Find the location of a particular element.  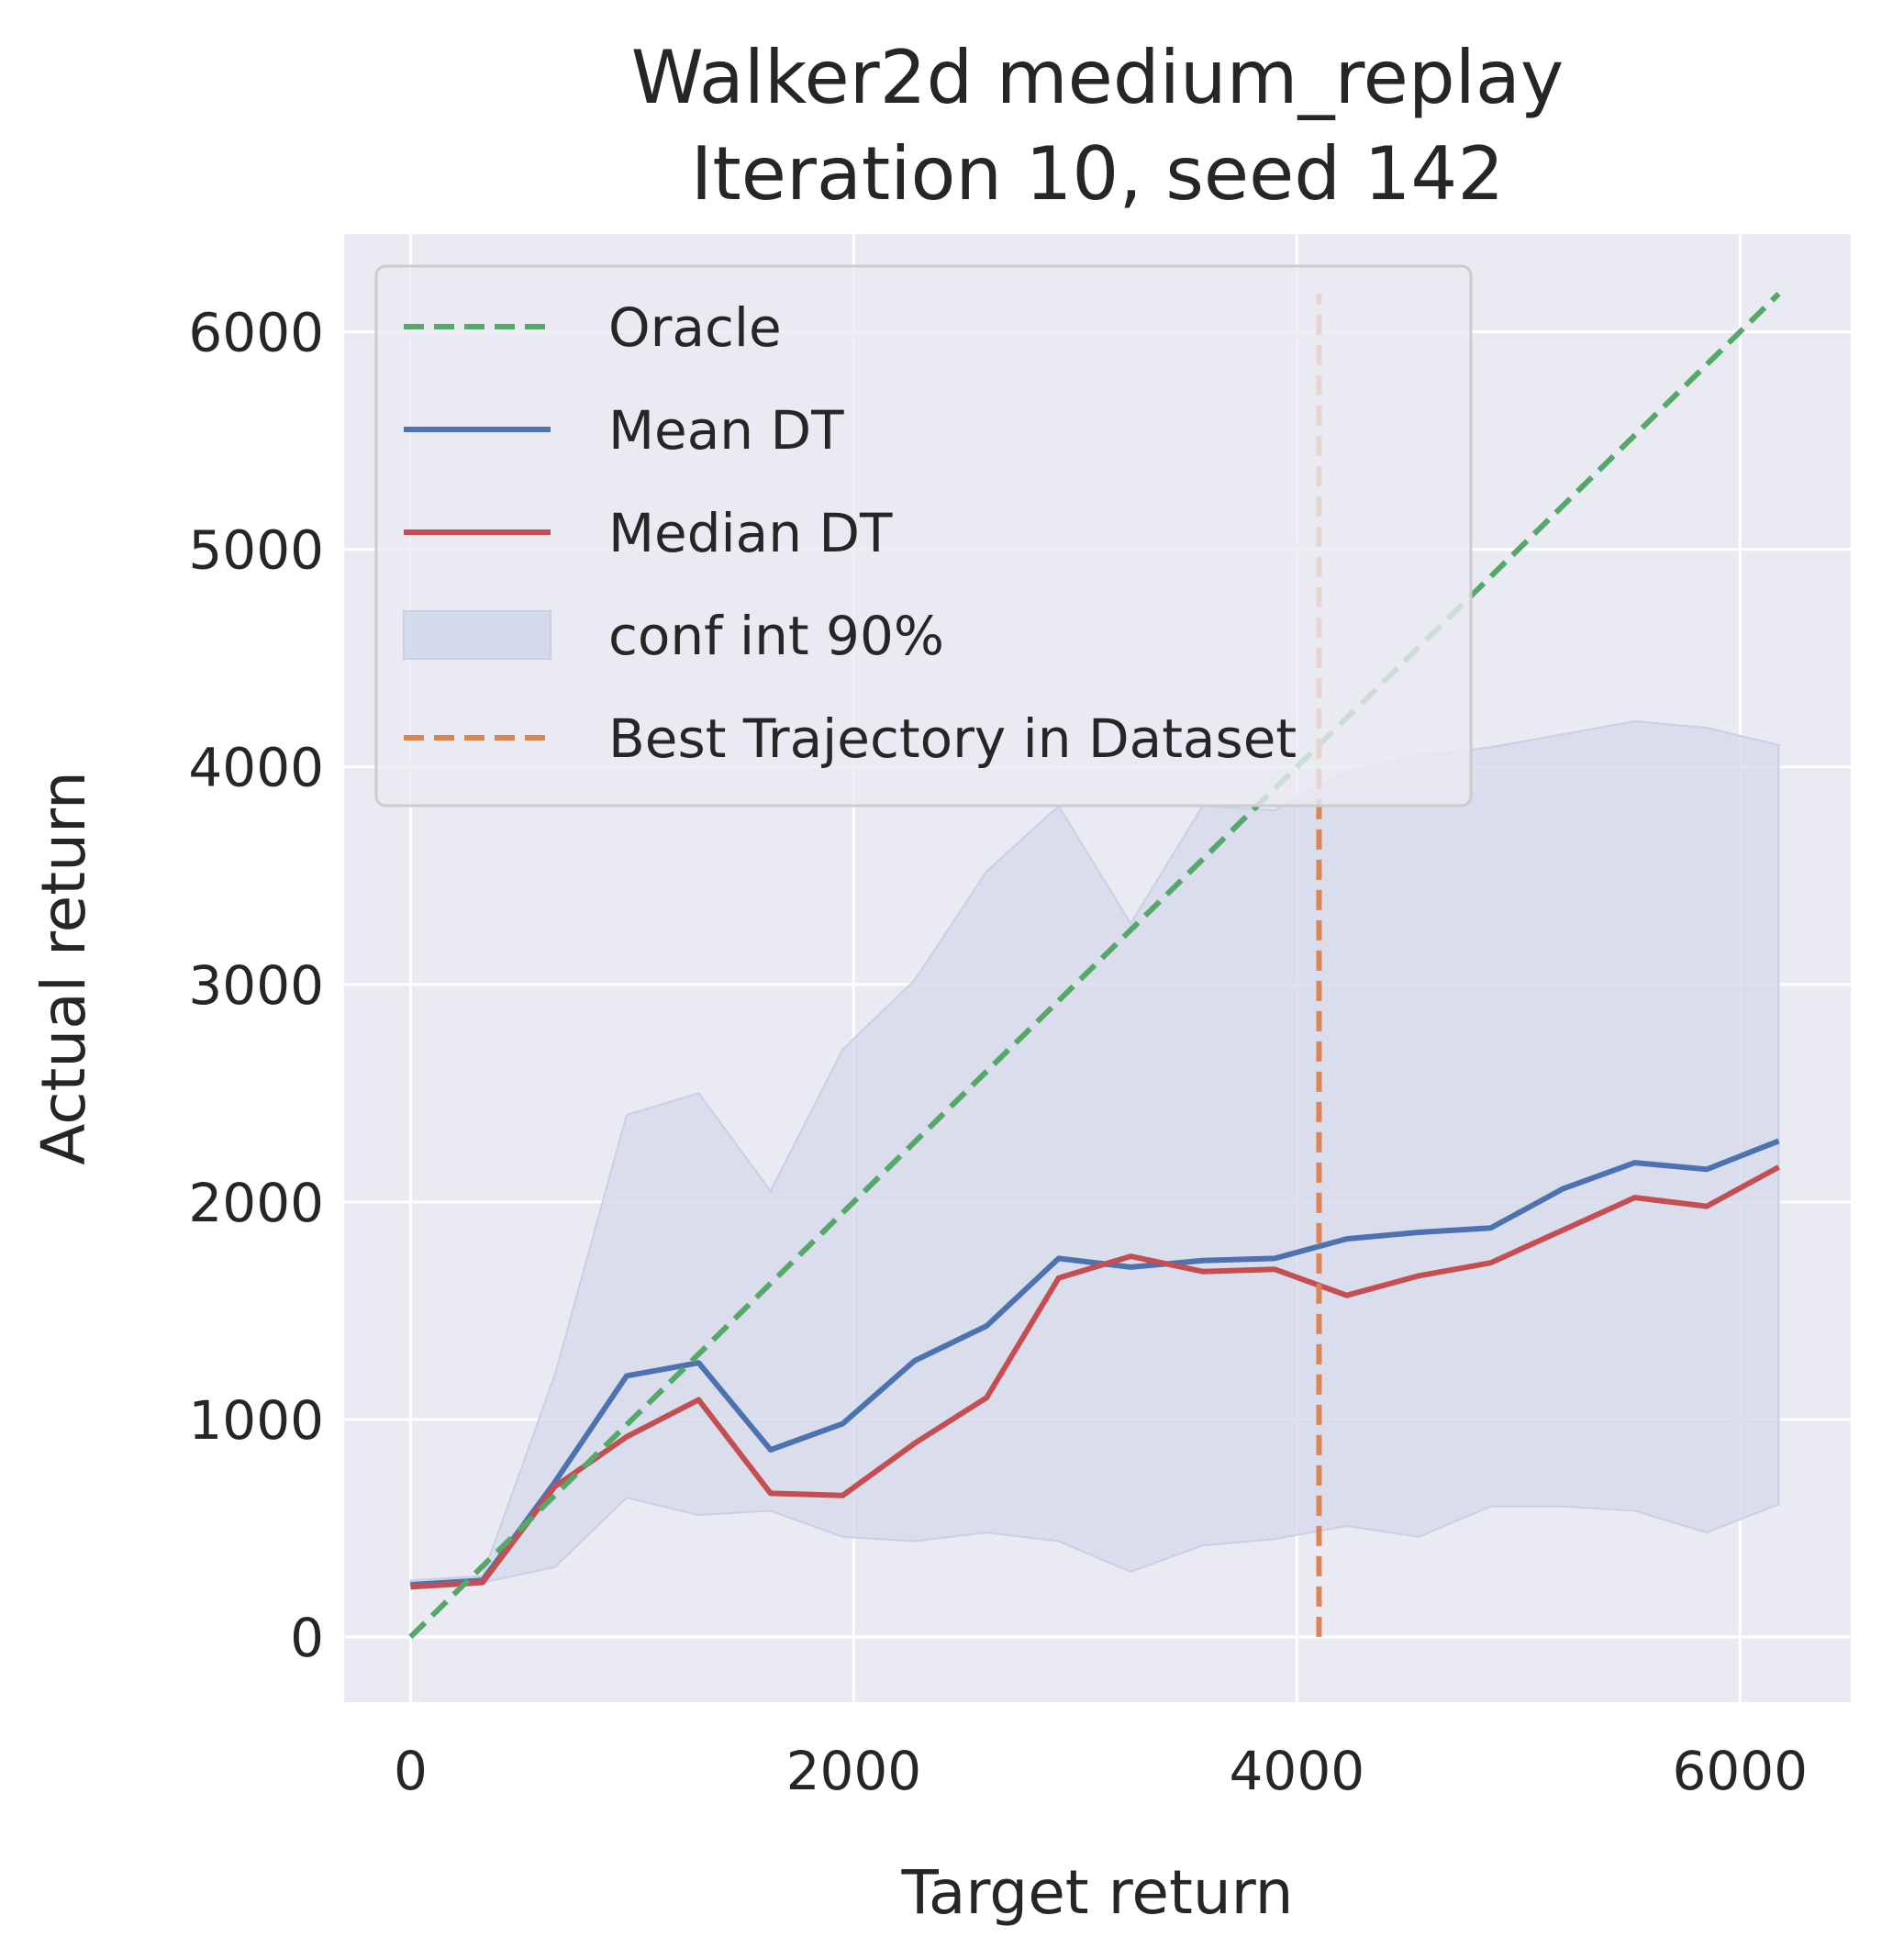

legend-oracle-label: Oracle is located at coordinates (695, 327).